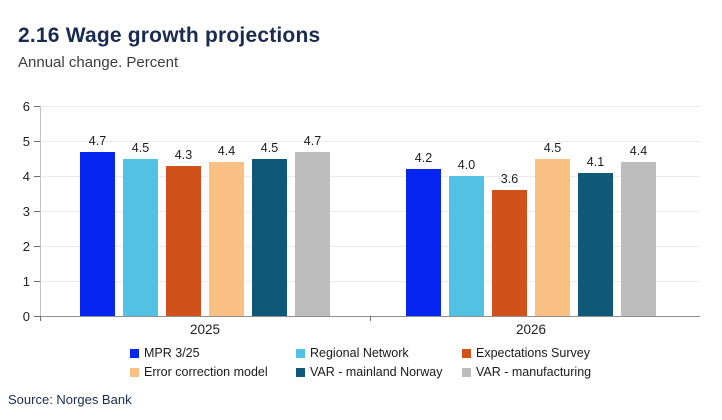  Describe the element at coordinates (183, 154) in the screenshot. I see `bar-value-label: 4.3` at that location.